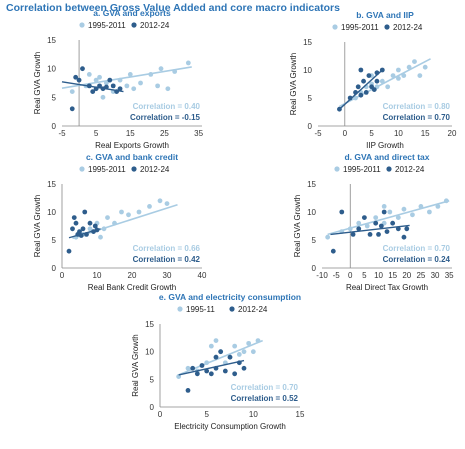 The image size is (465, 449). Describe the element at coordinates (202, 275) in the screenshot. I see `x-tick-label: 40` at that location.